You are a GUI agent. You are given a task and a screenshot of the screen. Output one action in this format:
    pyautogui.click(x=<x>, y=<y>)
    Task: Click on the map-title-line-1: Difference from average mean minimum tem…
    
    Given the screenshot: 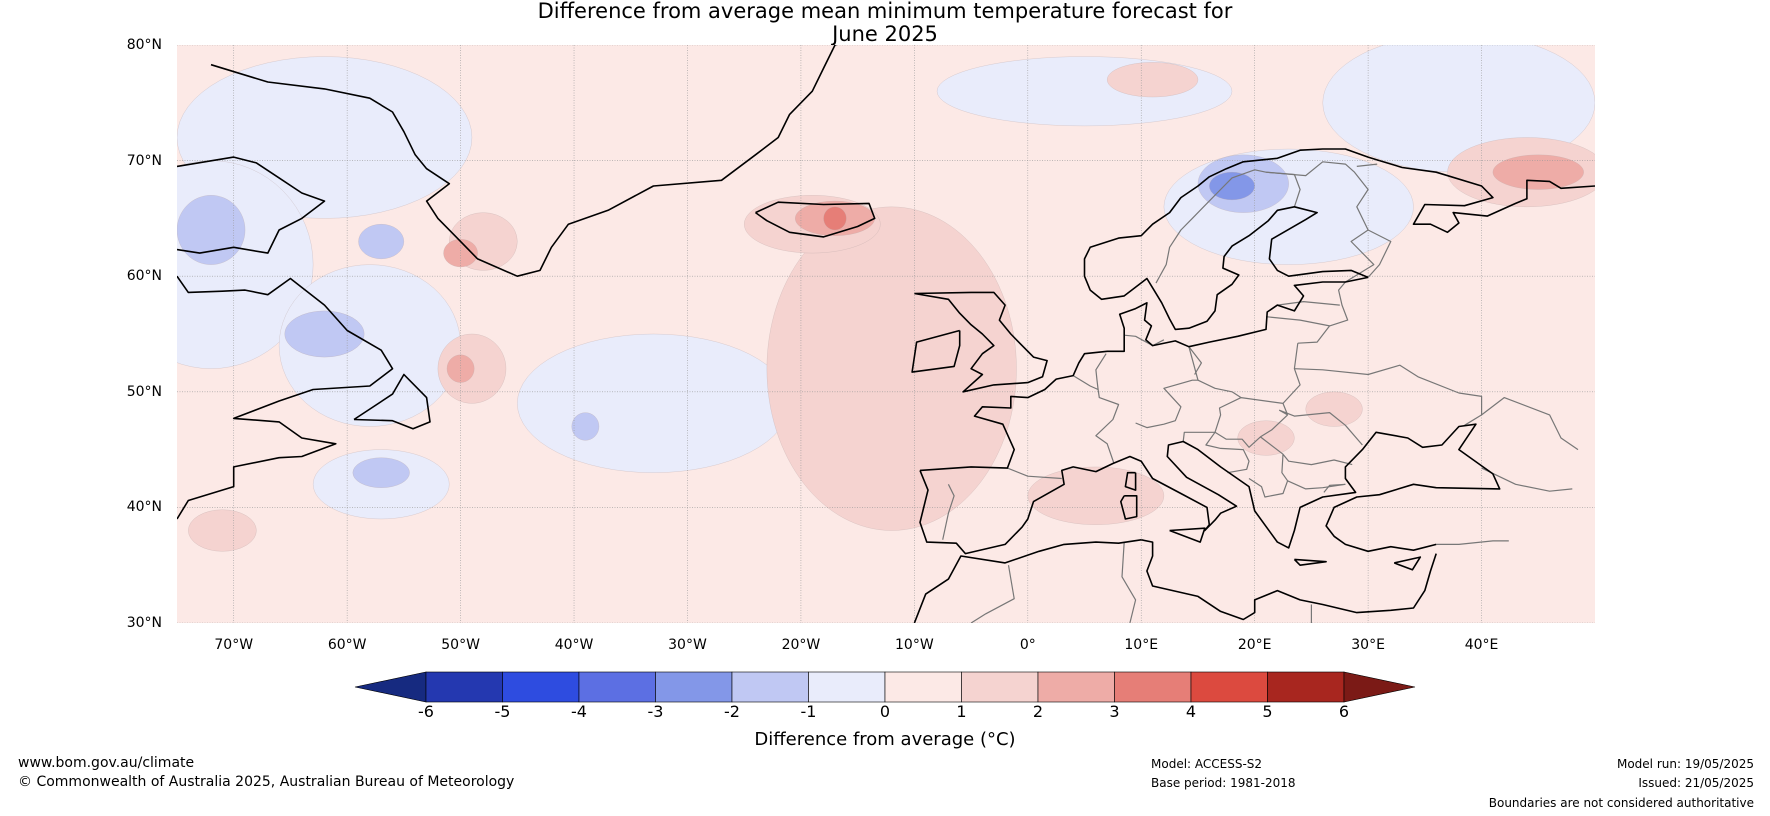 What is the action you would take?
    pyautogui.click(x=885, y=11)
    